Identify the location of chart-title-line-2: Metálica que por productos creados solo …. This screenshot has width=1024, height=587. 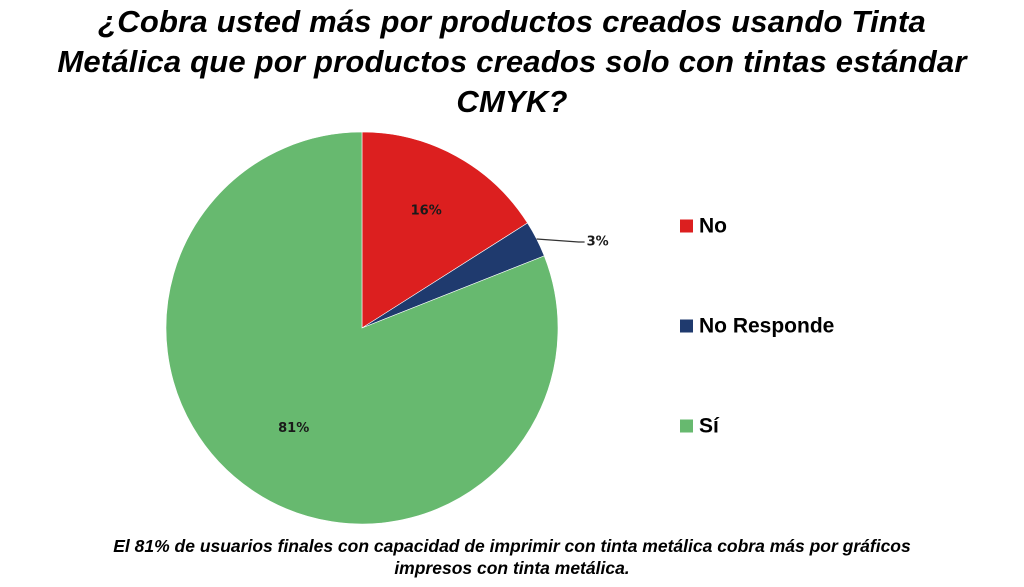
(512, 61).